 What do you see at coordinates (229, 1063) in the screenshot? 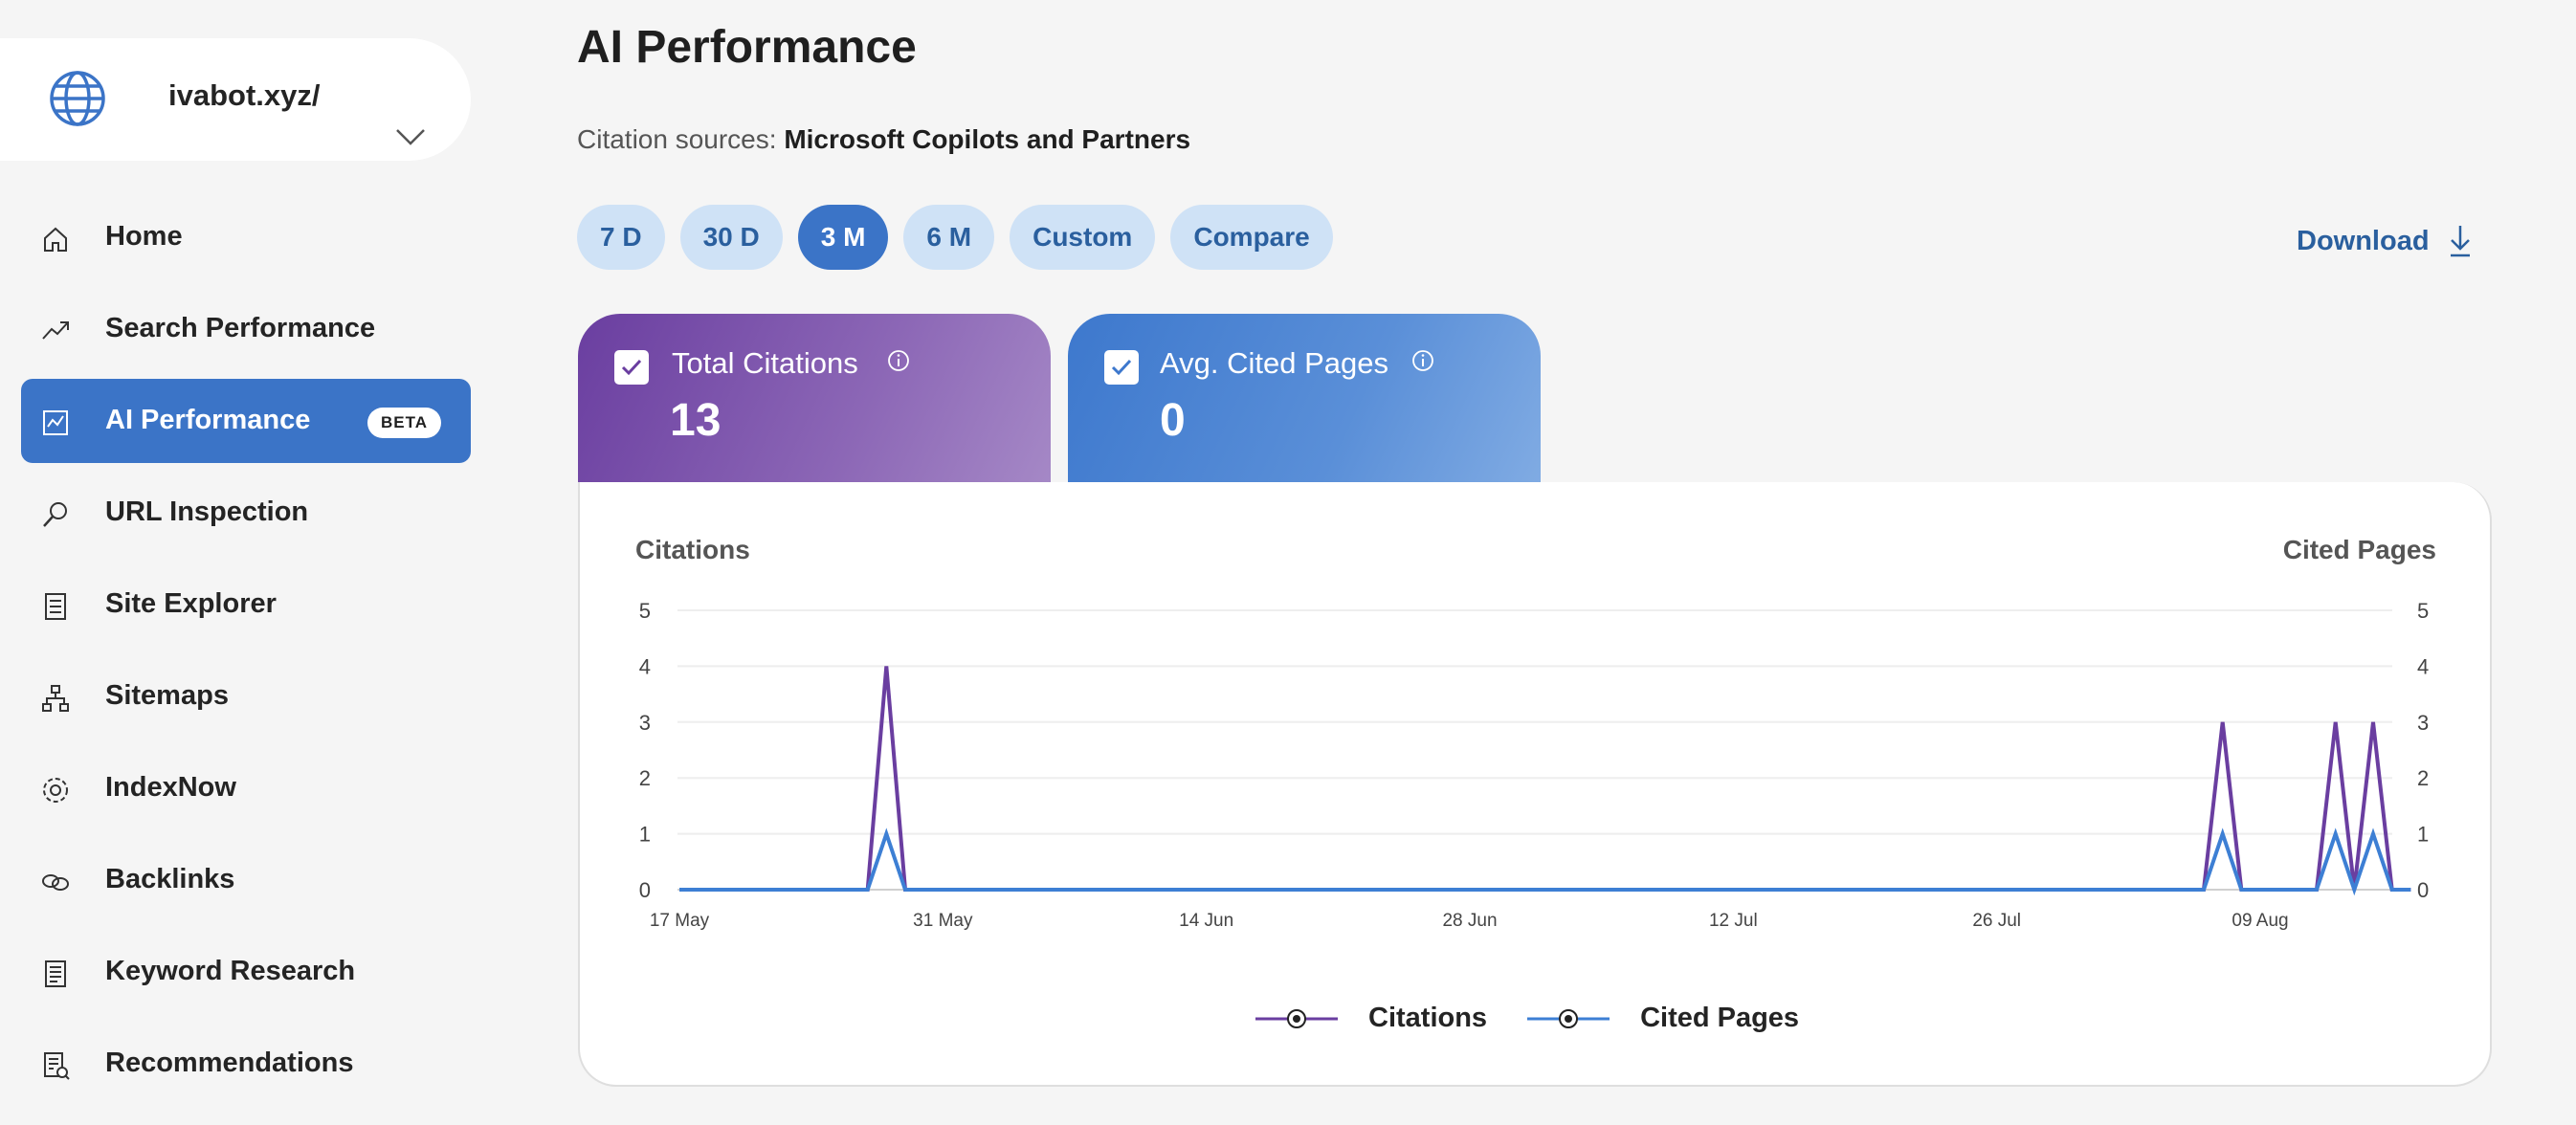
I see `sidebar-item-label: Recommendations` at bounding box center [229, 1063].